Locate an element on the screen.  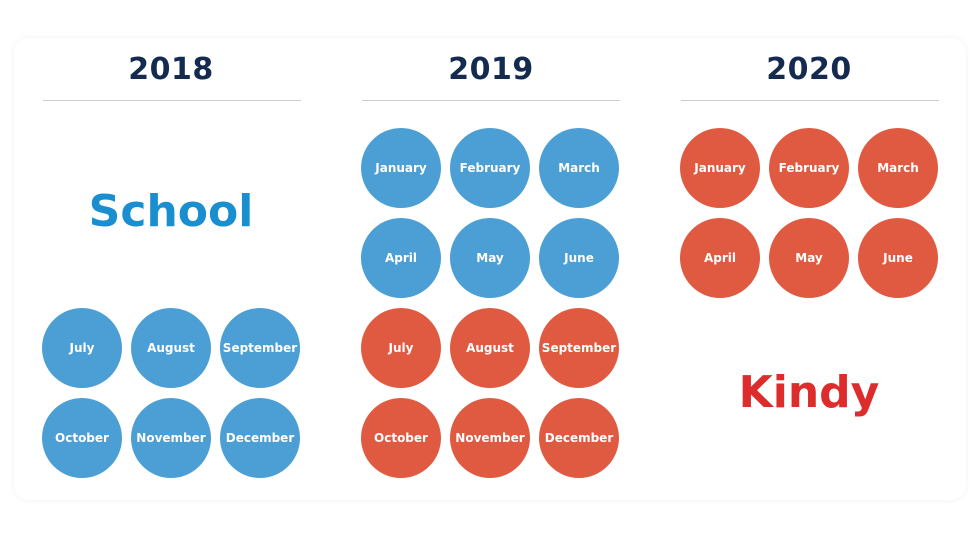
month-2020-february: February is located at coordinates (809, 168).